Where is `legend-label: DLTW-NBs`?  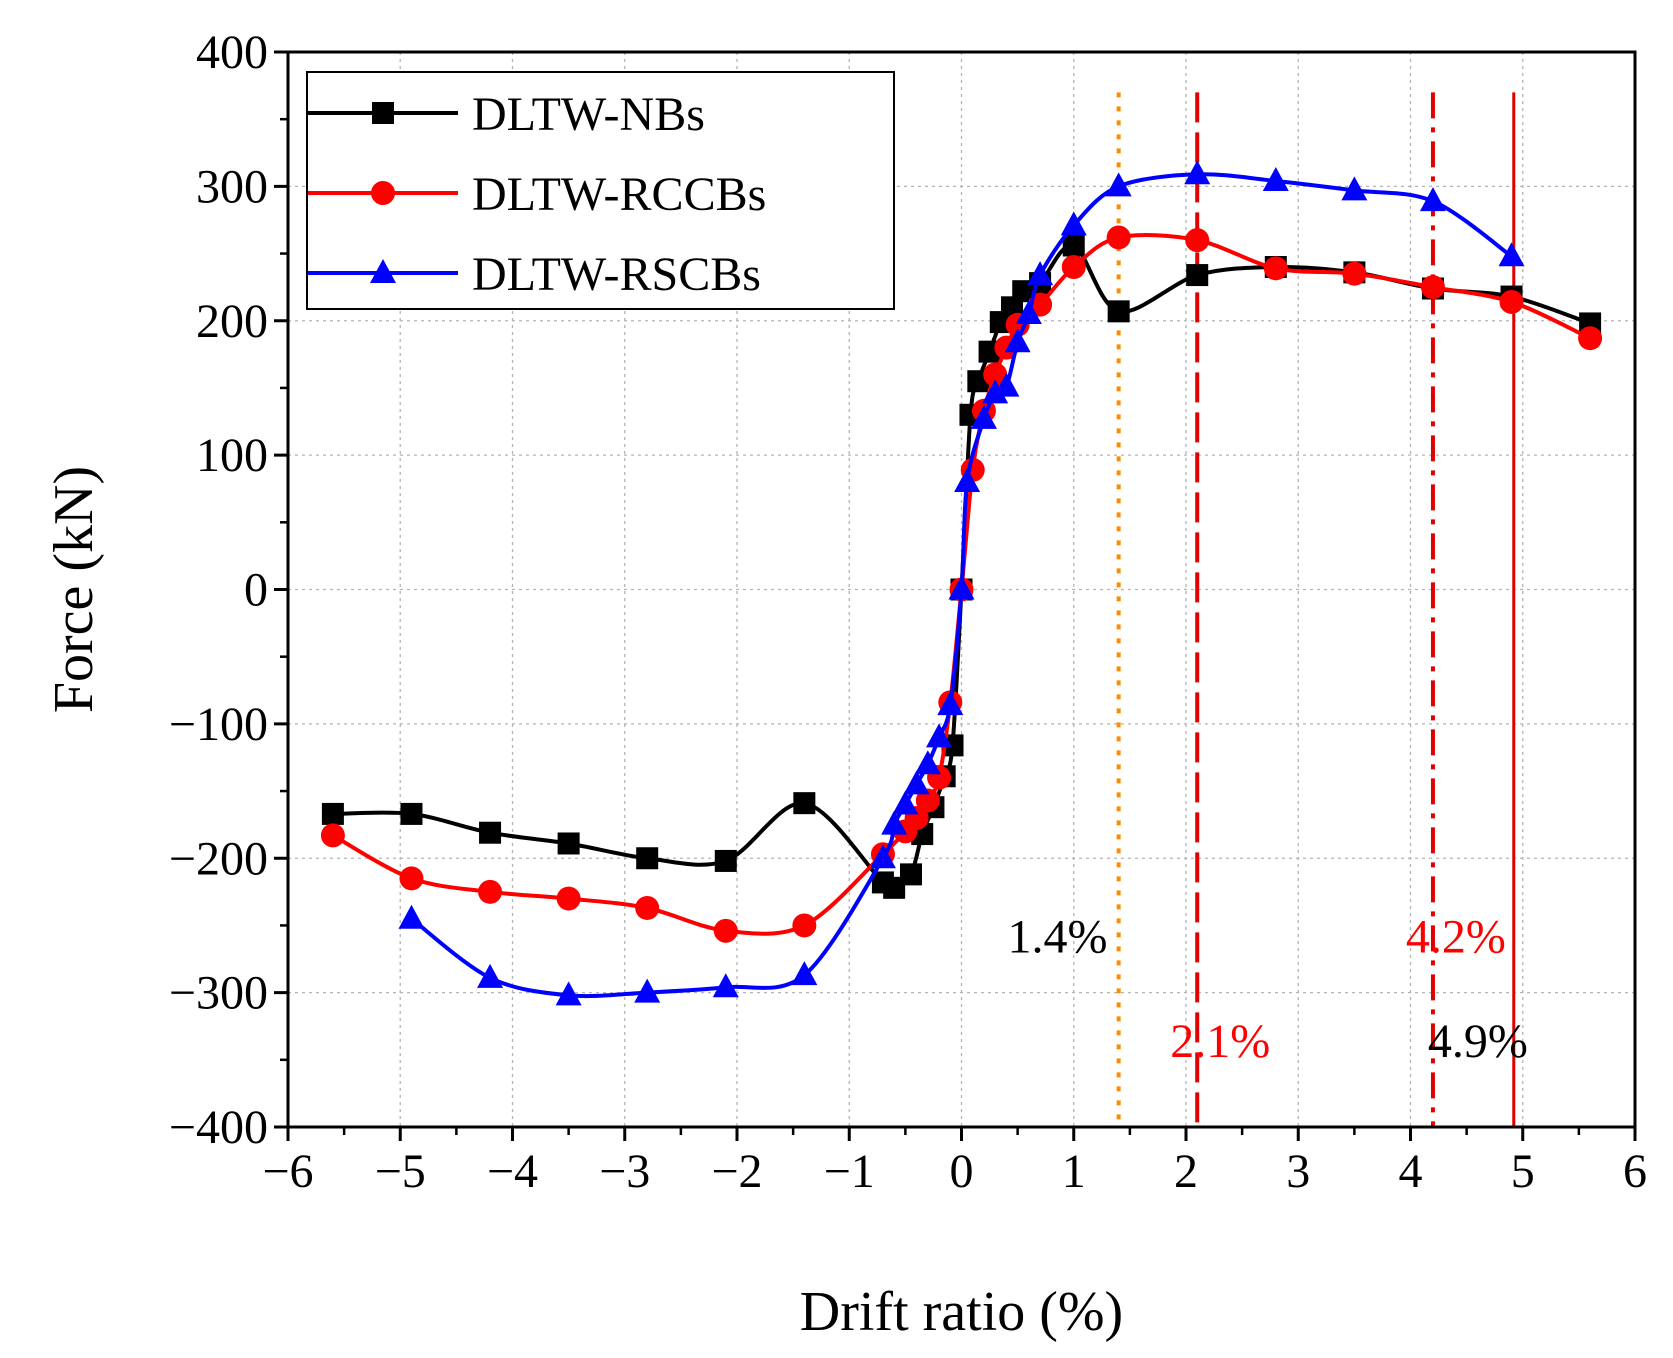 legend-label: DLTW-NBs is located at coordinates (588, 114).